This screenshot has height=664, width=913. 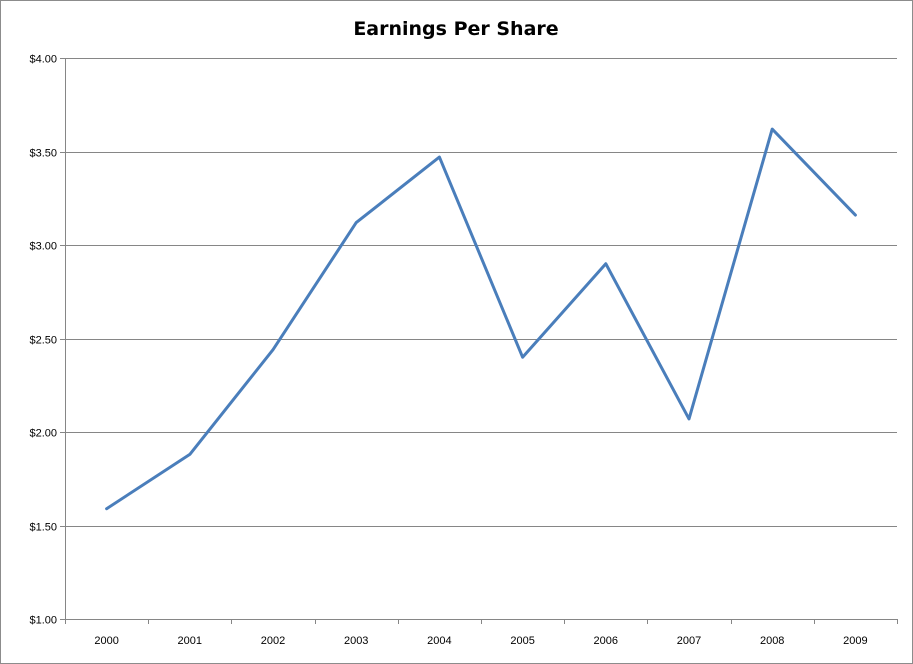 What do you see at coordinates (43, 60) in the screenshot?
I see `y-tick-label: $4.00` at bounding box center [43, 60].